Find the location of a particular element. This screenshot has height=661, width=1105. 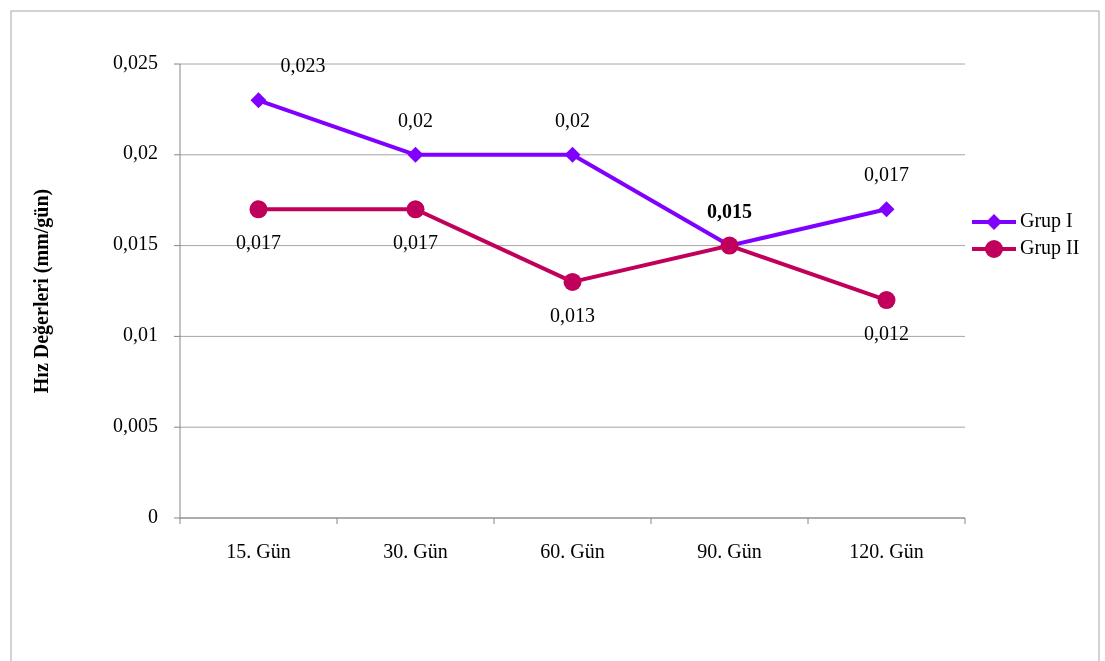

data-label: 0,012 is located at coordinates (886, 333).